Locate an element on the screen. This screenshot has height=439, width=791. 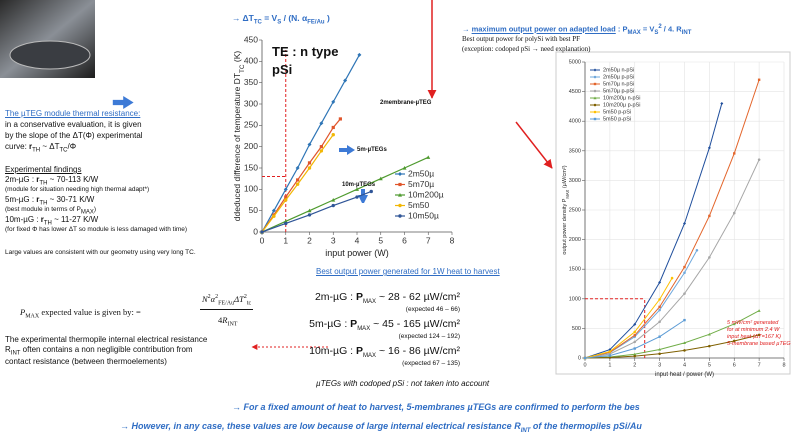
y-tick-label: 500 is located at coordinates (576, 329).